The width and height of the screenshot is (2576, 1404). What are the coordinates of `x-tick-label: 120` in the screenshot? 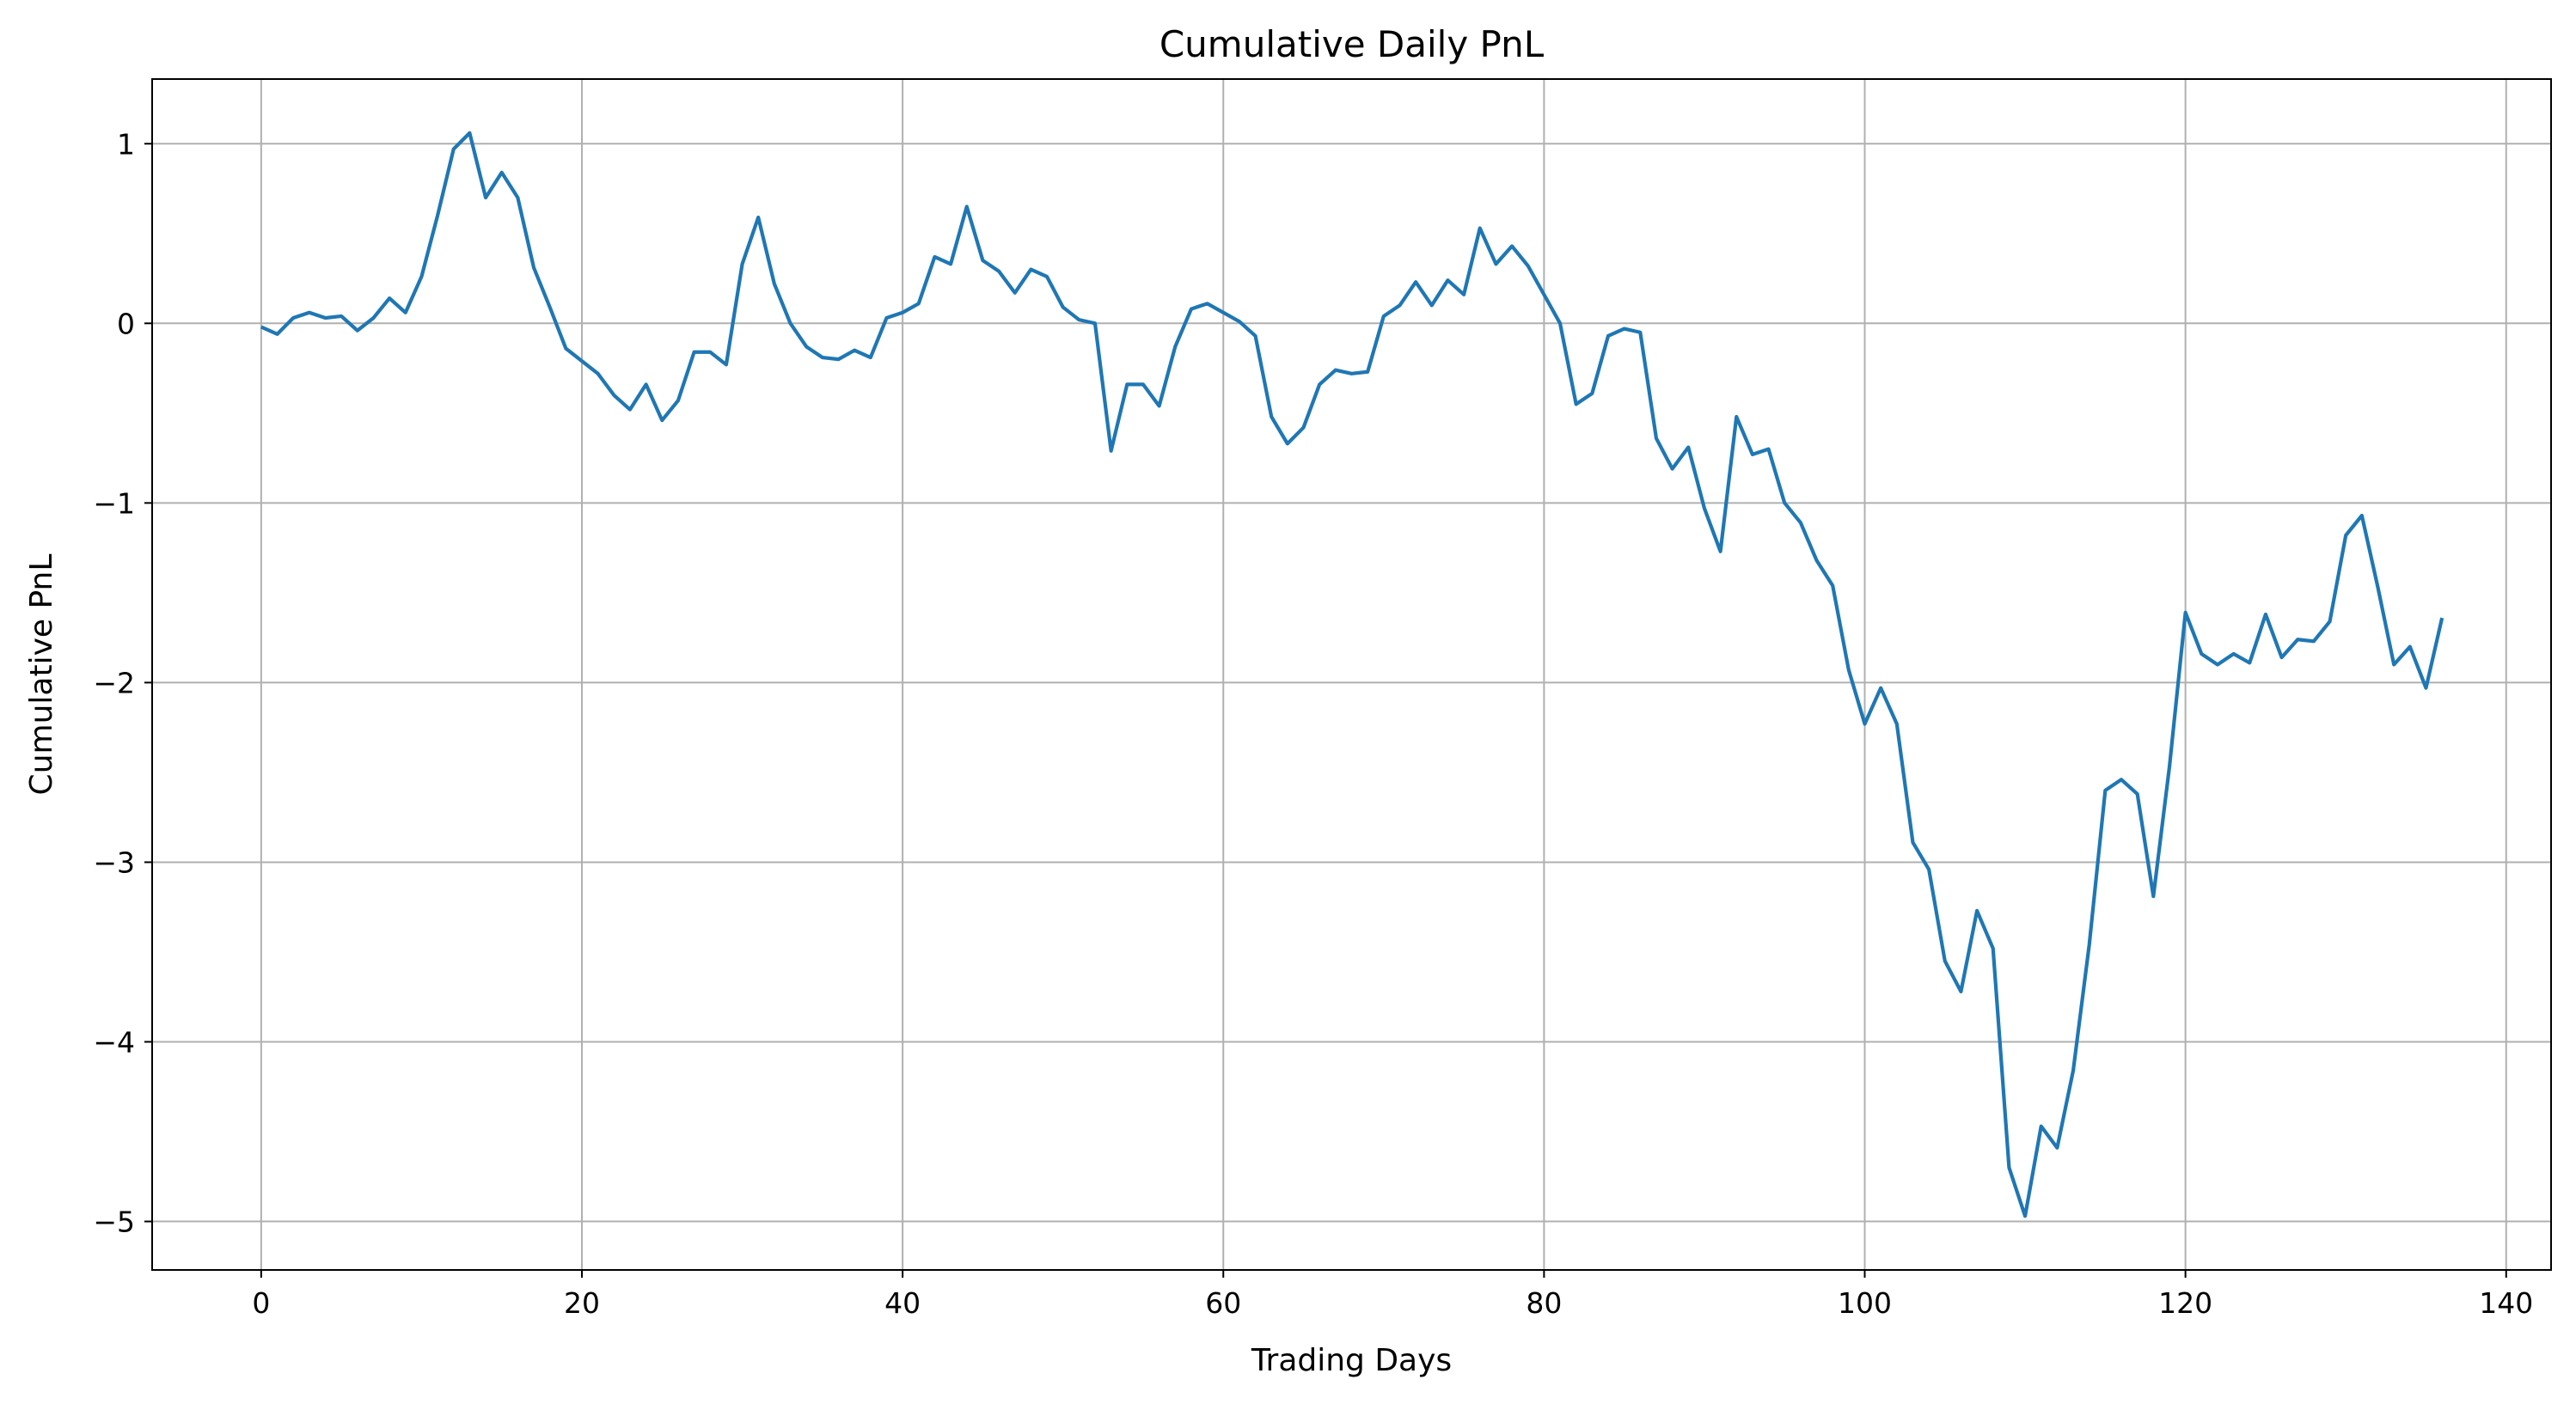 It's located at (2185, 1303).